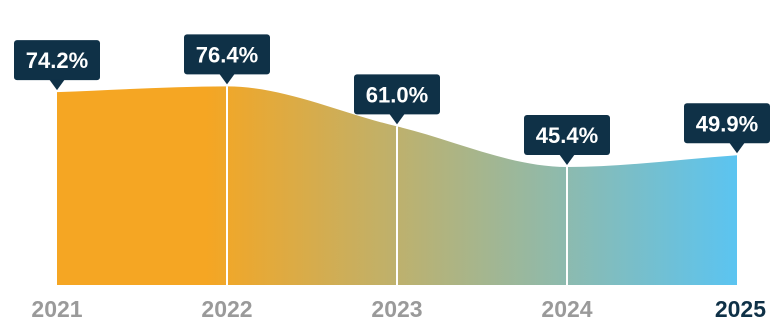 Image resolution: width=772 pixels, height=324 pixels. Describe the element at coordinates (740, 309) in the screenshot. I see `x-tick-label-2025: 2025` at that location.